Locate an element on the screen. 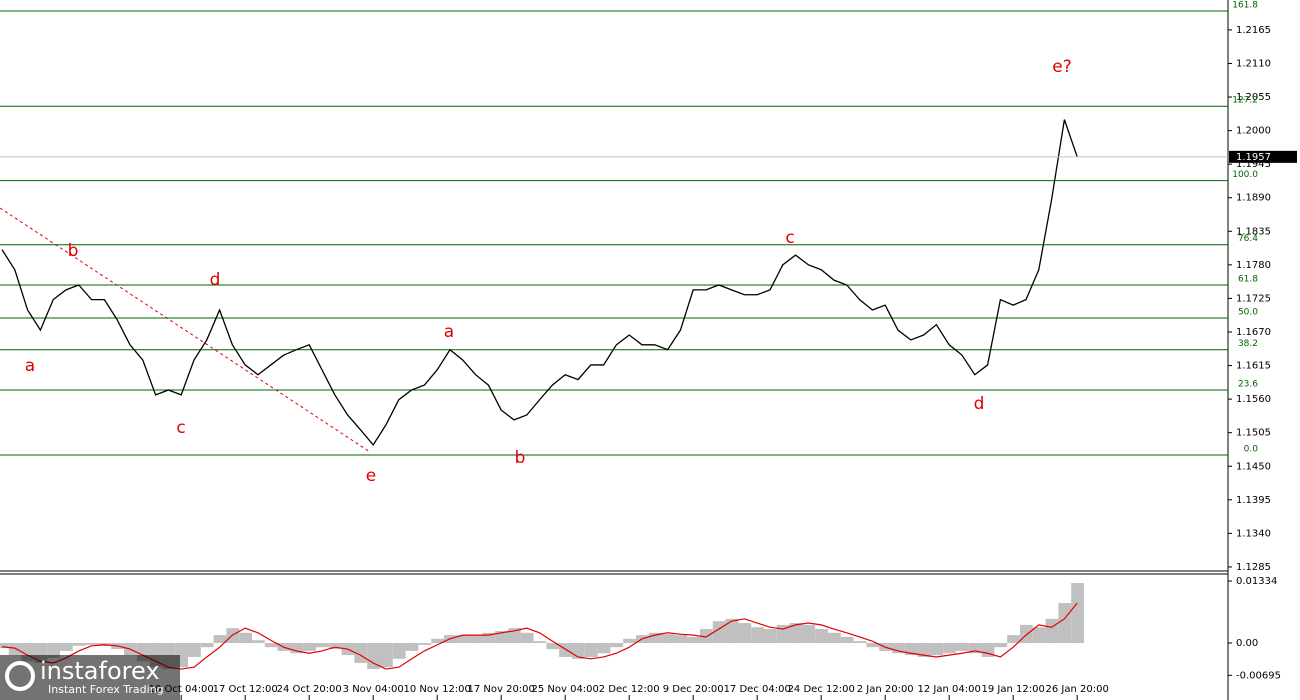 The height and width of the screenshot is (700, 1300). x-tick-label: 25 Nov 04:00 is located at coordinates (564, 689).